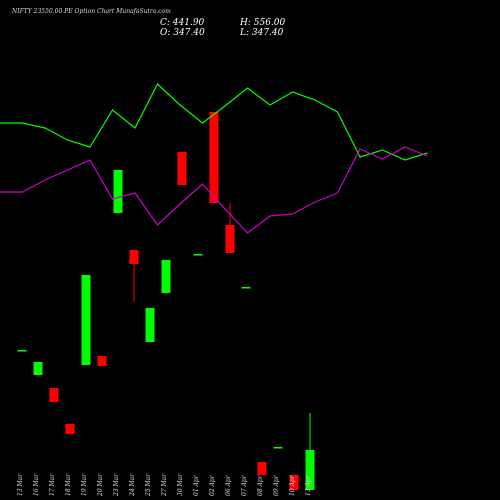 Image resolution: width=500 pixels, height=500 pixels. I want to click on x-tick-label: 07 Apr, so click(244, 485).